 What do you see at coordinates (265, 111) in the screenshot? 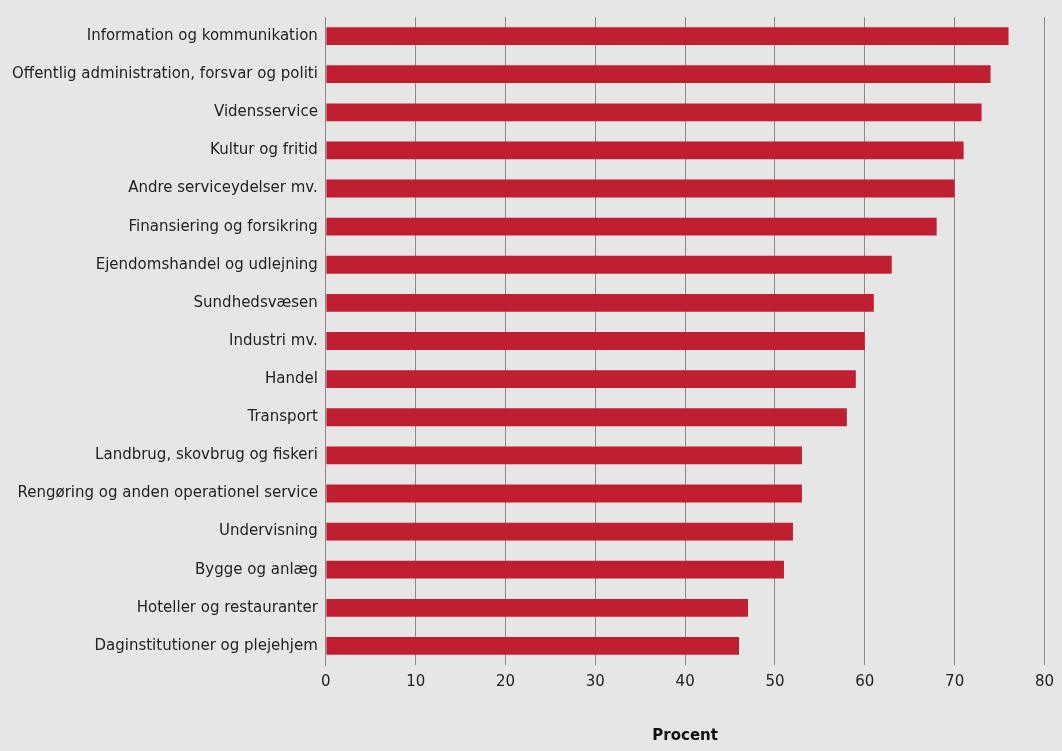
I see `y-tick-label: Vidensservice` at bounding box center [265, 111].